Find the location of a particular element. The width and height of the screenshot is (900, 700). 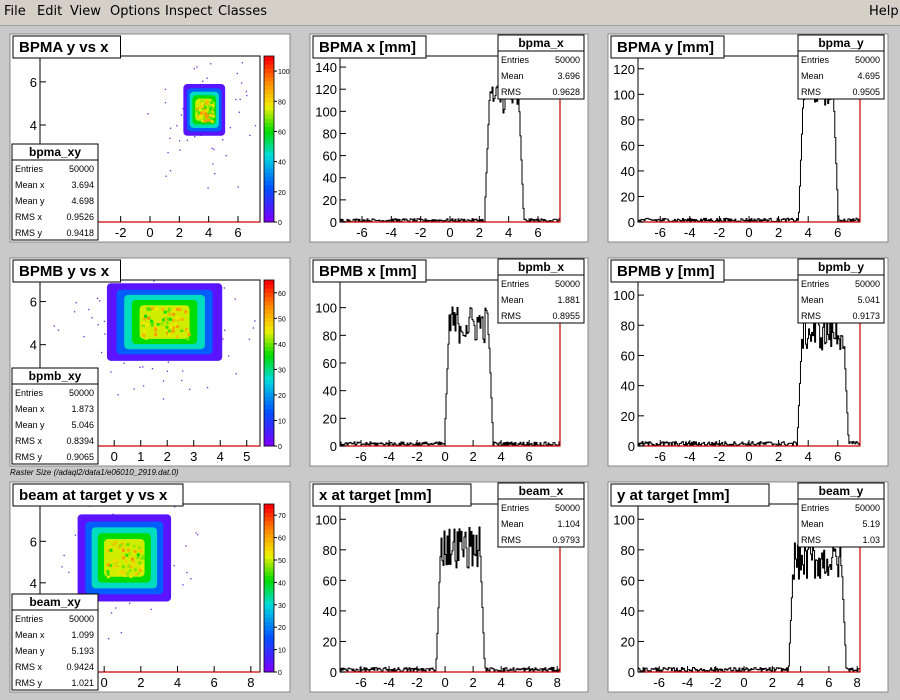

menu-classes: Classes is located at coordinates (242, 11).